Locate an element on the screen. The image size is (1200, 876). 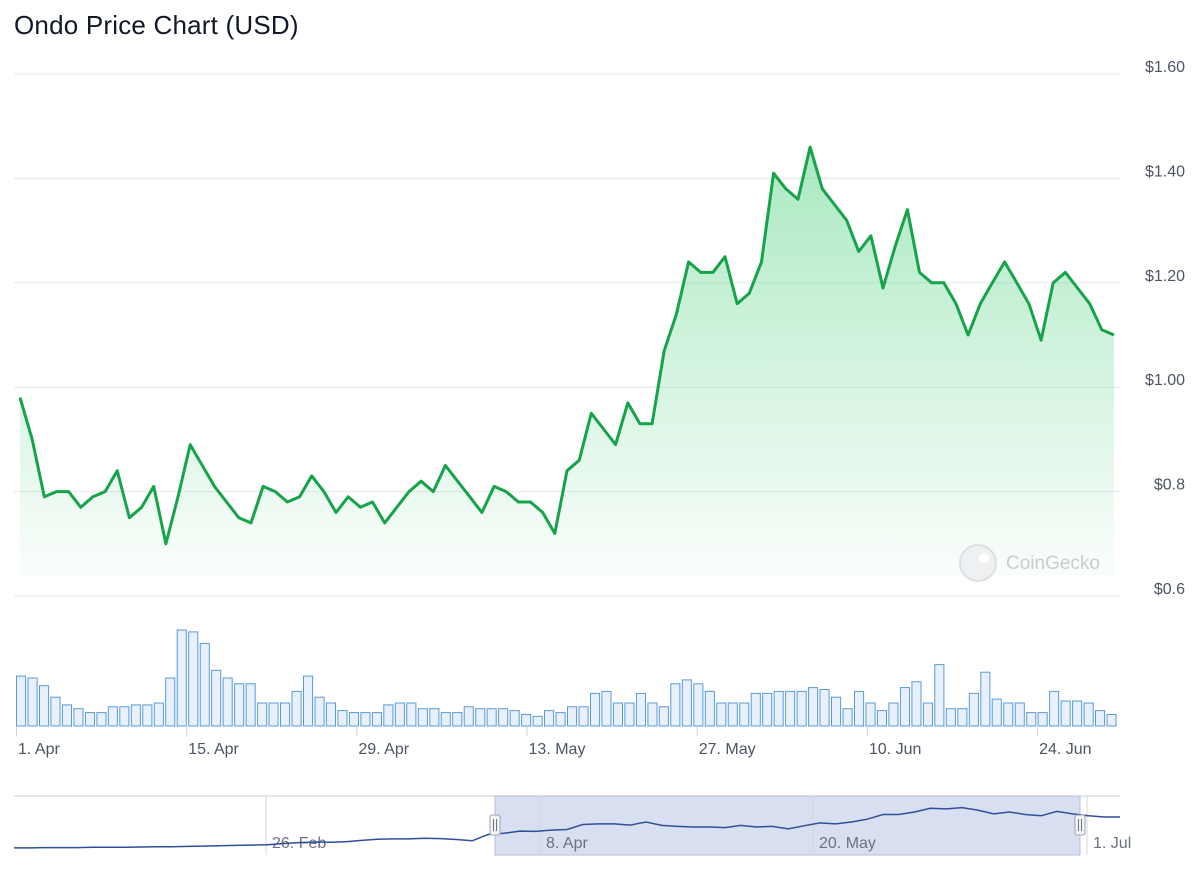
watermark-text: CoinGecko is located at coordinates (1053, 563).